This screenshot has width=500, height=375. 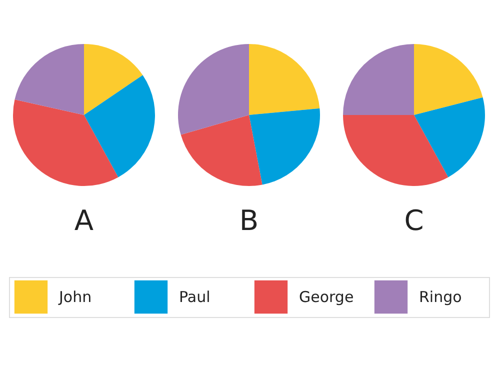 What do you see at coordinates (249, 220) in the screenshot?
I see `text: B` at bounding box center [249, 220].